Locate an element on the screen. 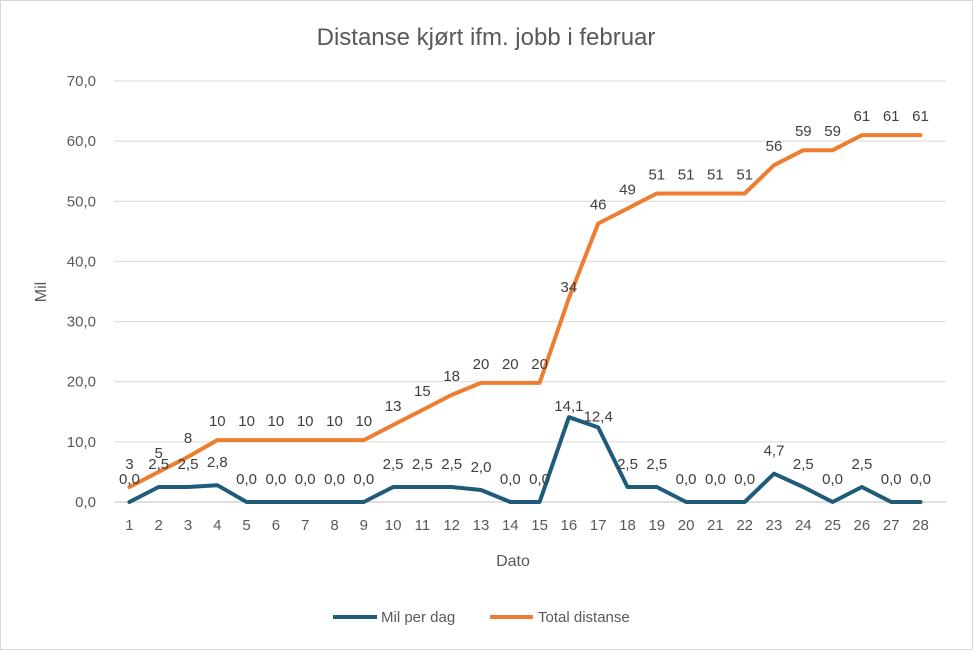 This screenshot has height=650, width=973. x-tick-label: 16 is located at coordinates (569, 525).